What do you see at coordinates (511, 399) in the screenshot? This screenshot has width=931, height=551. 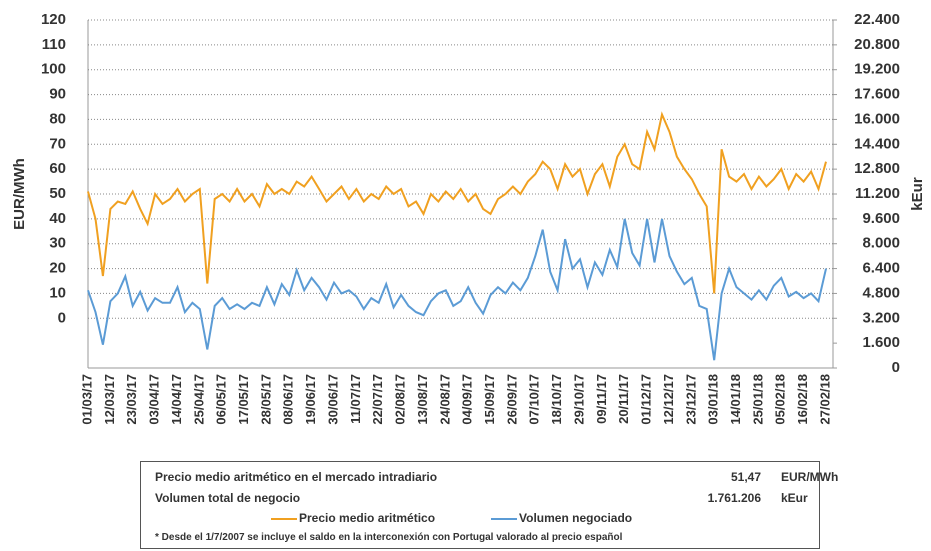 I see `x-tick-label: 26/09/17` at bounding box center [511, 399].